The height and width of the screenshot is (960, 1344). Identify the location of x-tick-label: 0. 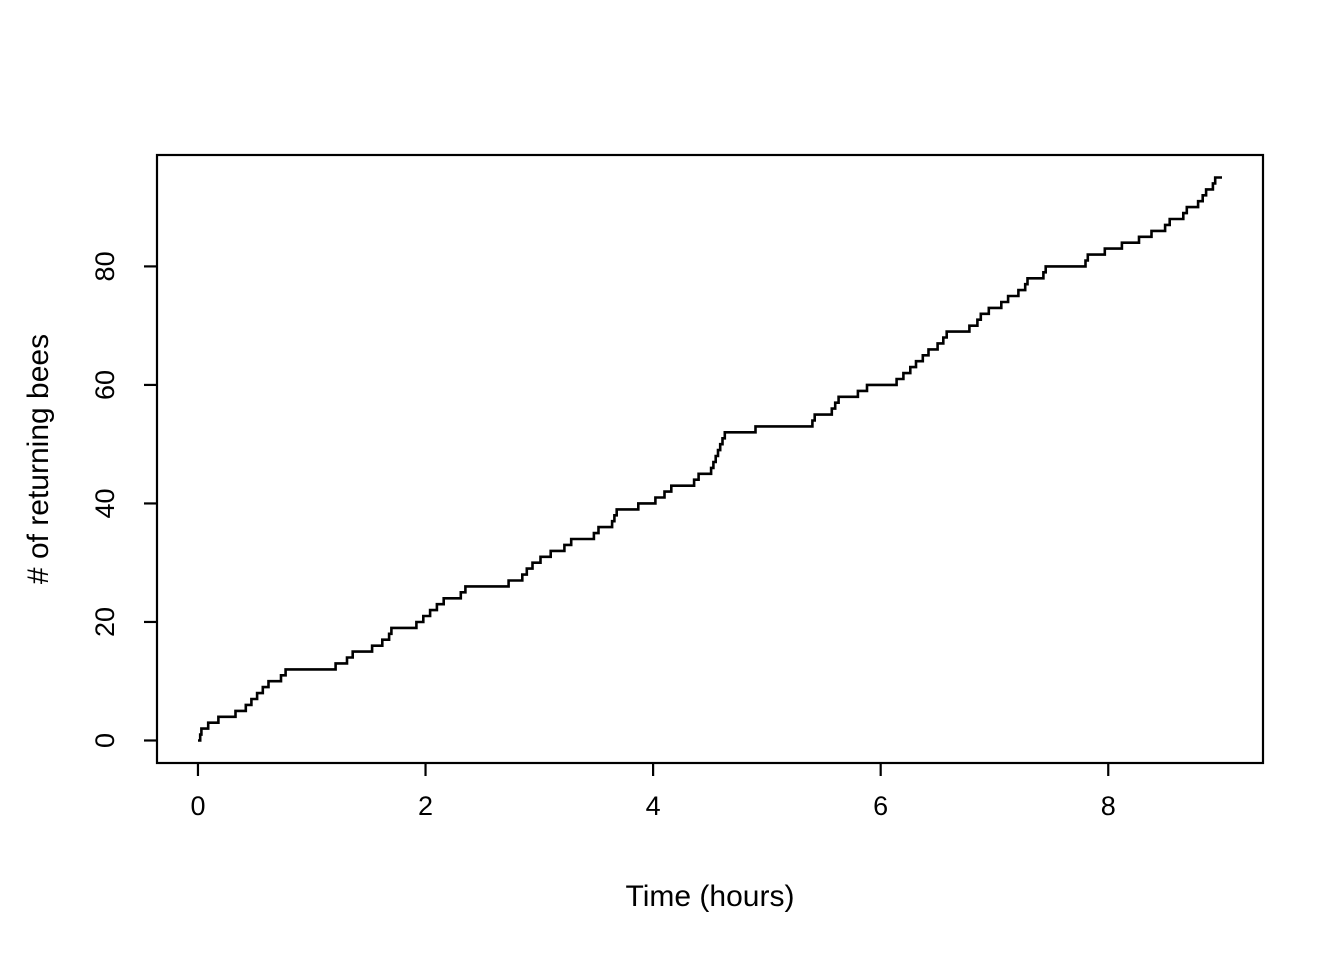
(197, 806).